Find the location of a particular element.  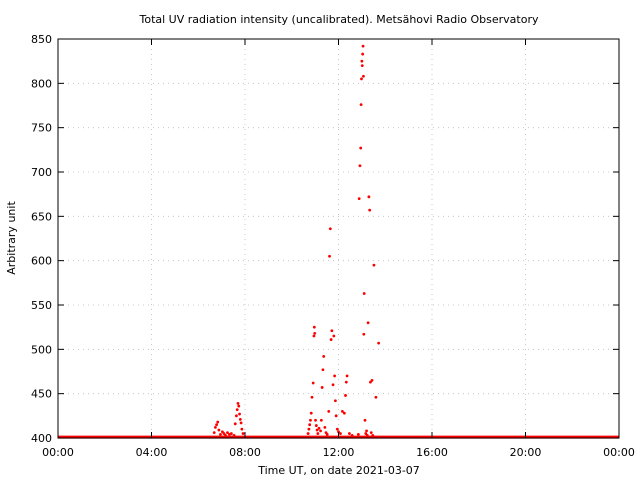

y-tick-label: 800 is located at coordinates (41, 83).